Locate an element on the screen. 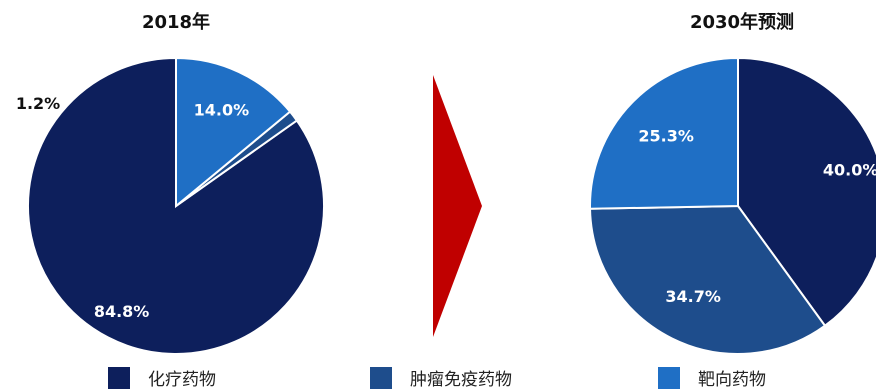 The width and height of the screenshot is (876, 390). pie1-label-targeted: 25.3% is located at coordinates (666, 136).